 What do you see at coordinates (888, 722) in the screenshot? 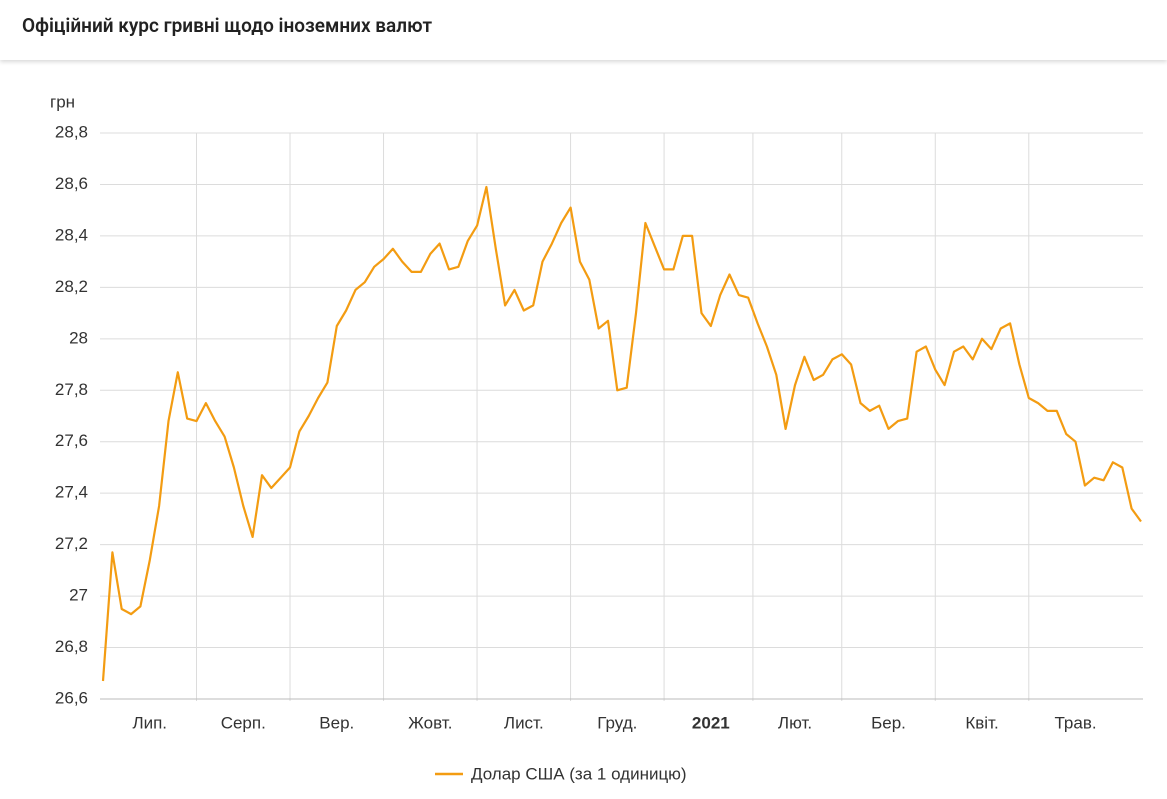
I see `x-tick-label: Бер.` at bounding box center [888, 722].